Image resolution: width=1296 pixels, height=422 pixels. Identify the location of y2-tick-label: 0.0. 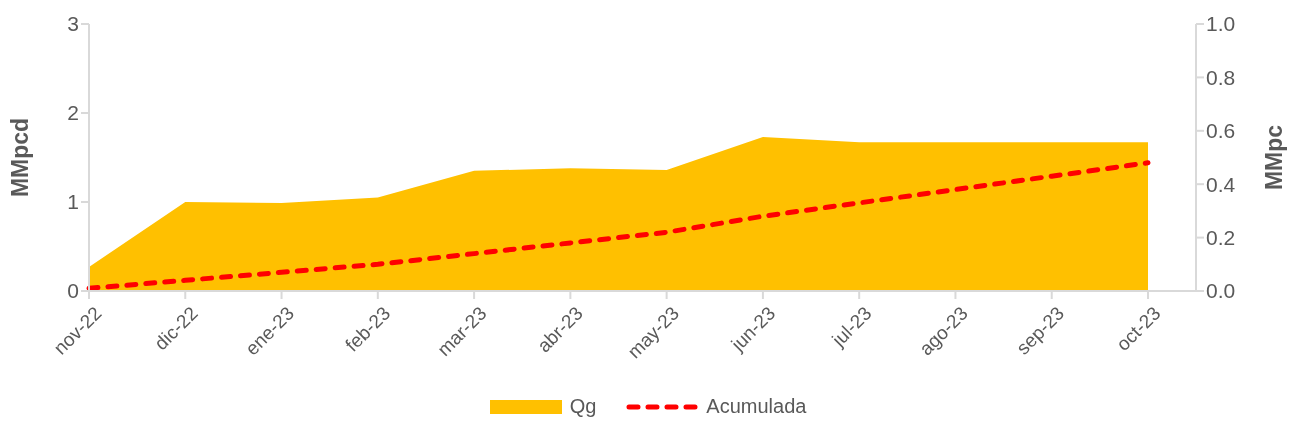
(1221, 291).